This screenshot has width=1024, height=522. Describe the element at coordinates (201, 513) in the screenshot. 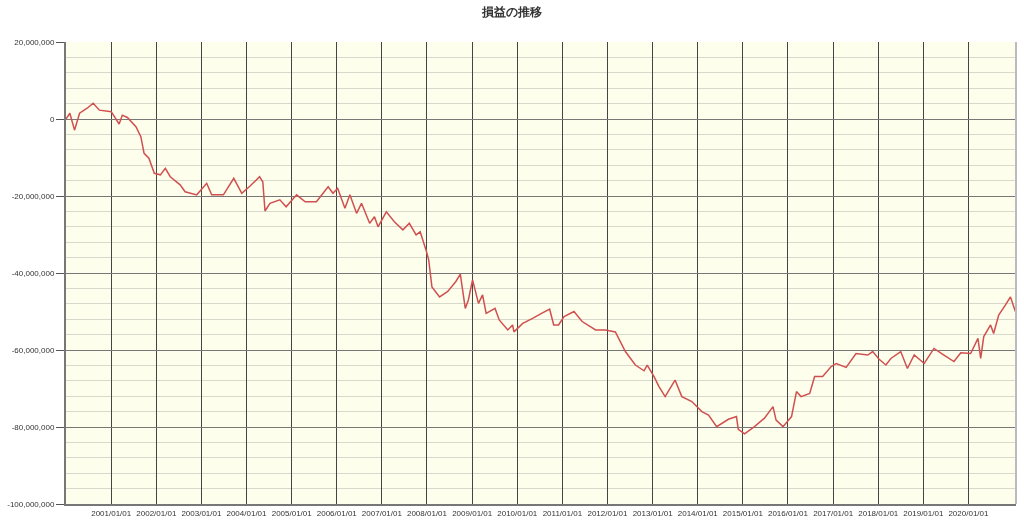

I see `x-tick-label: 2003/01/01` at that location.